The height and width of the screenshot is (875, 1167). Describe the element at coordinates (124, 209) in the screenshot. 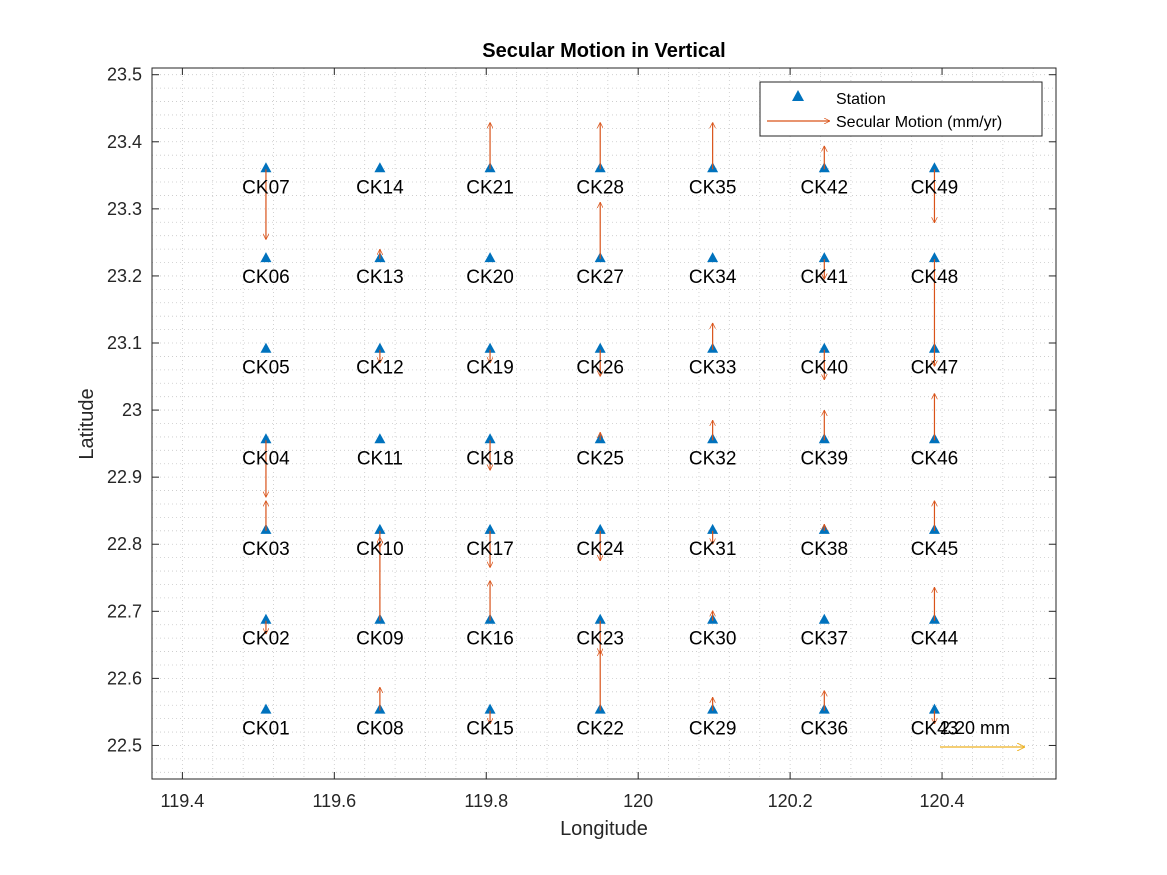

I see `y-tick-label: 23.3` at that location.